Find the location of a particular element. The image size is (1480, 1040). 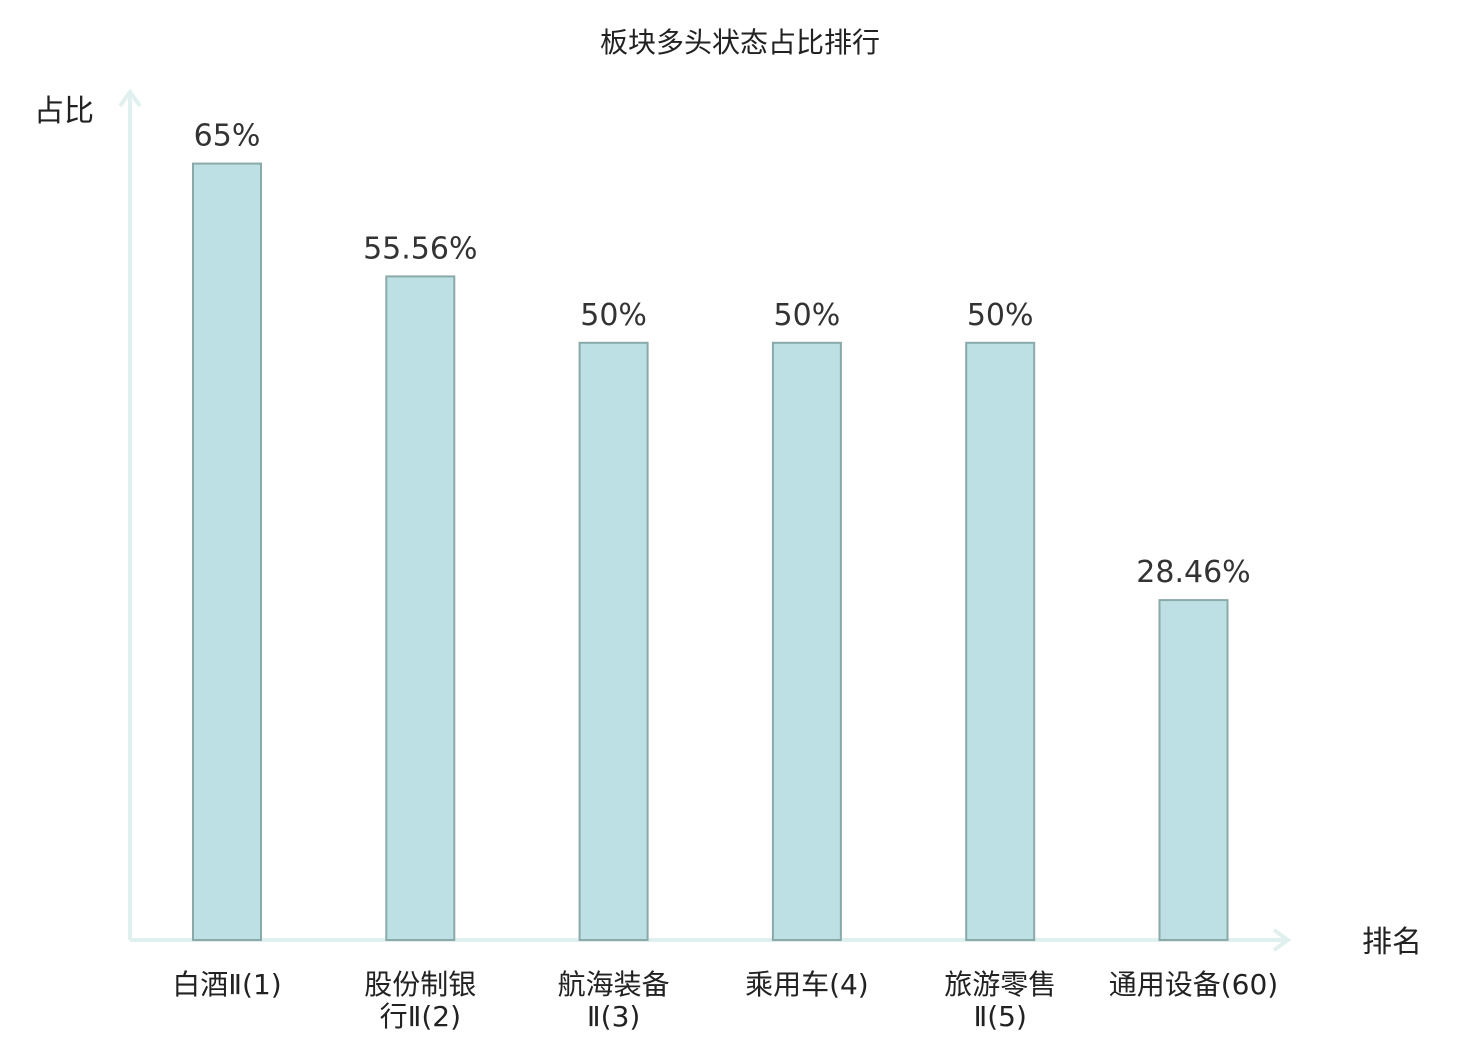

category-label: 股份制银 is located at coordinates (420, 984).